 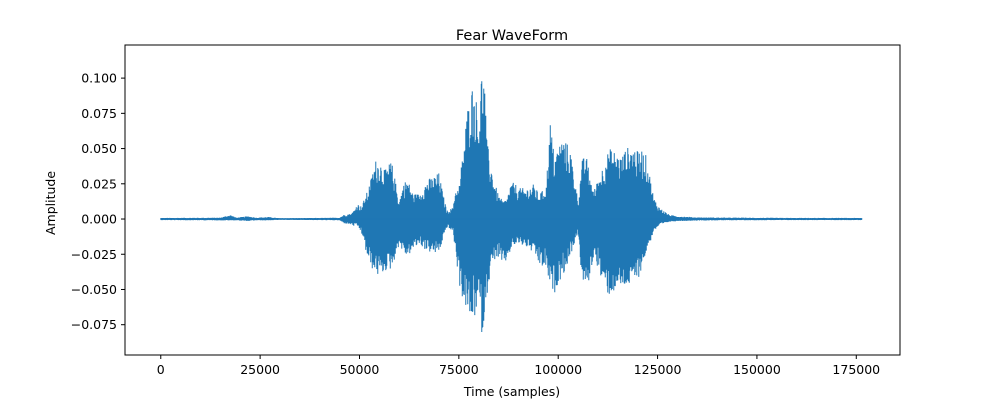 What do you see at coordinates (94, 324) in the screenshot?
I see `y-tick-label: −0.075` at bounding box center [94, 324].